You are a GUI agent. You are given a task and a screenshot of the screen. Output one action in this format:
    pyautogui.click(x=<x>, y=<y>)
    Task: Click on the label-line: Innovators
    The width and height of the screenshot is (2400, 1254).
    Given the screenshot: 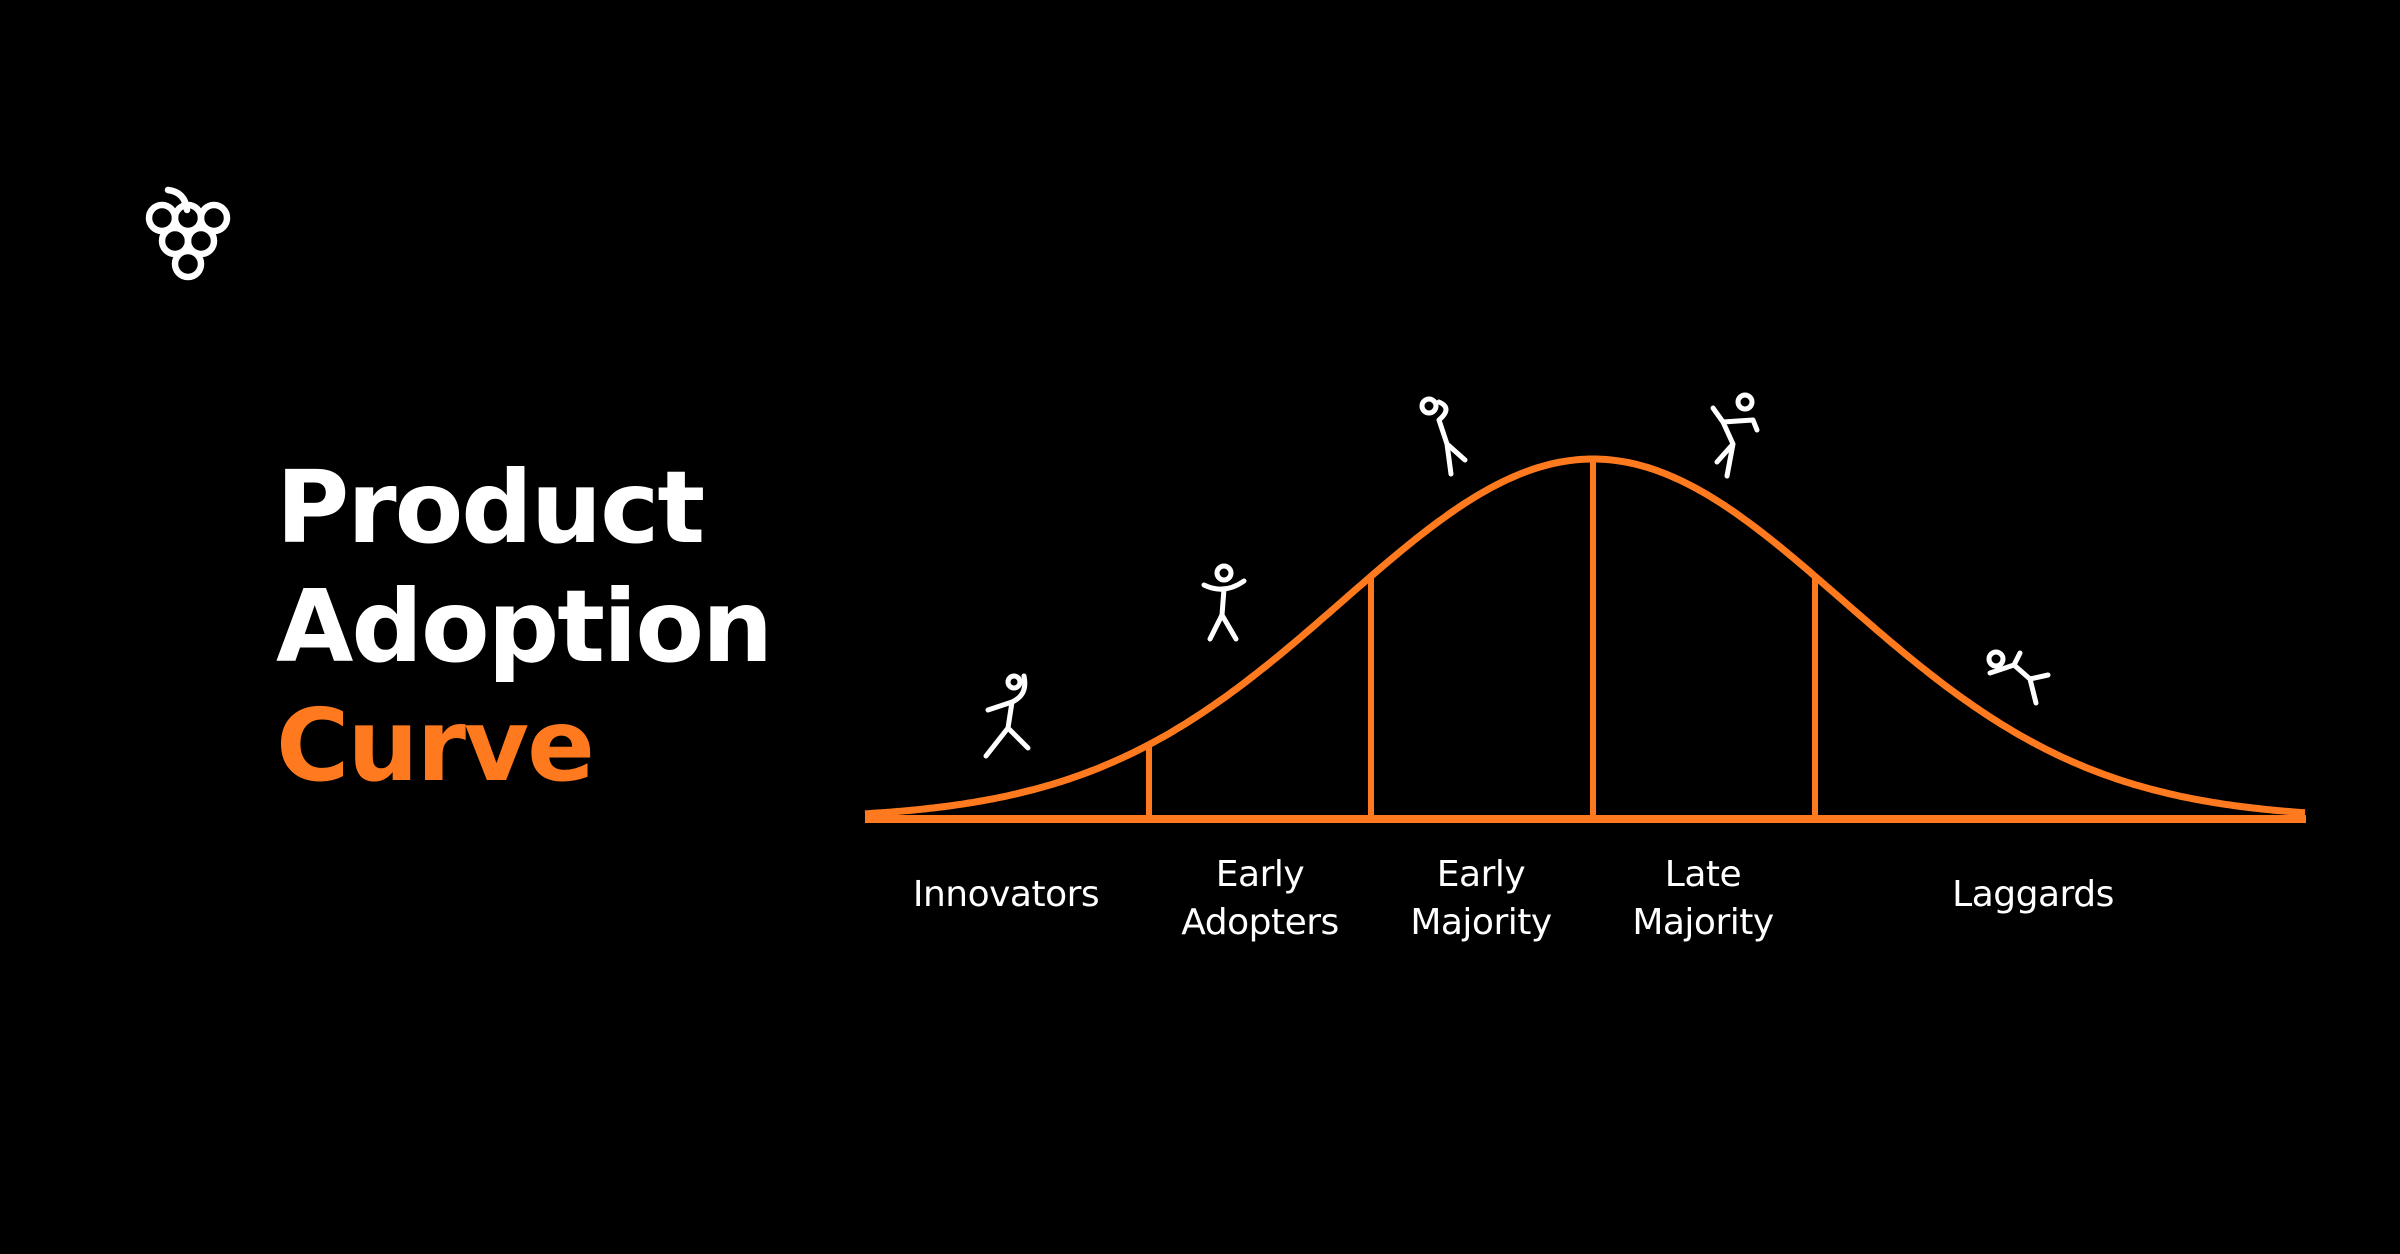 What is the action you would take?
    pyautogui.click(x=1006, y=894)
    